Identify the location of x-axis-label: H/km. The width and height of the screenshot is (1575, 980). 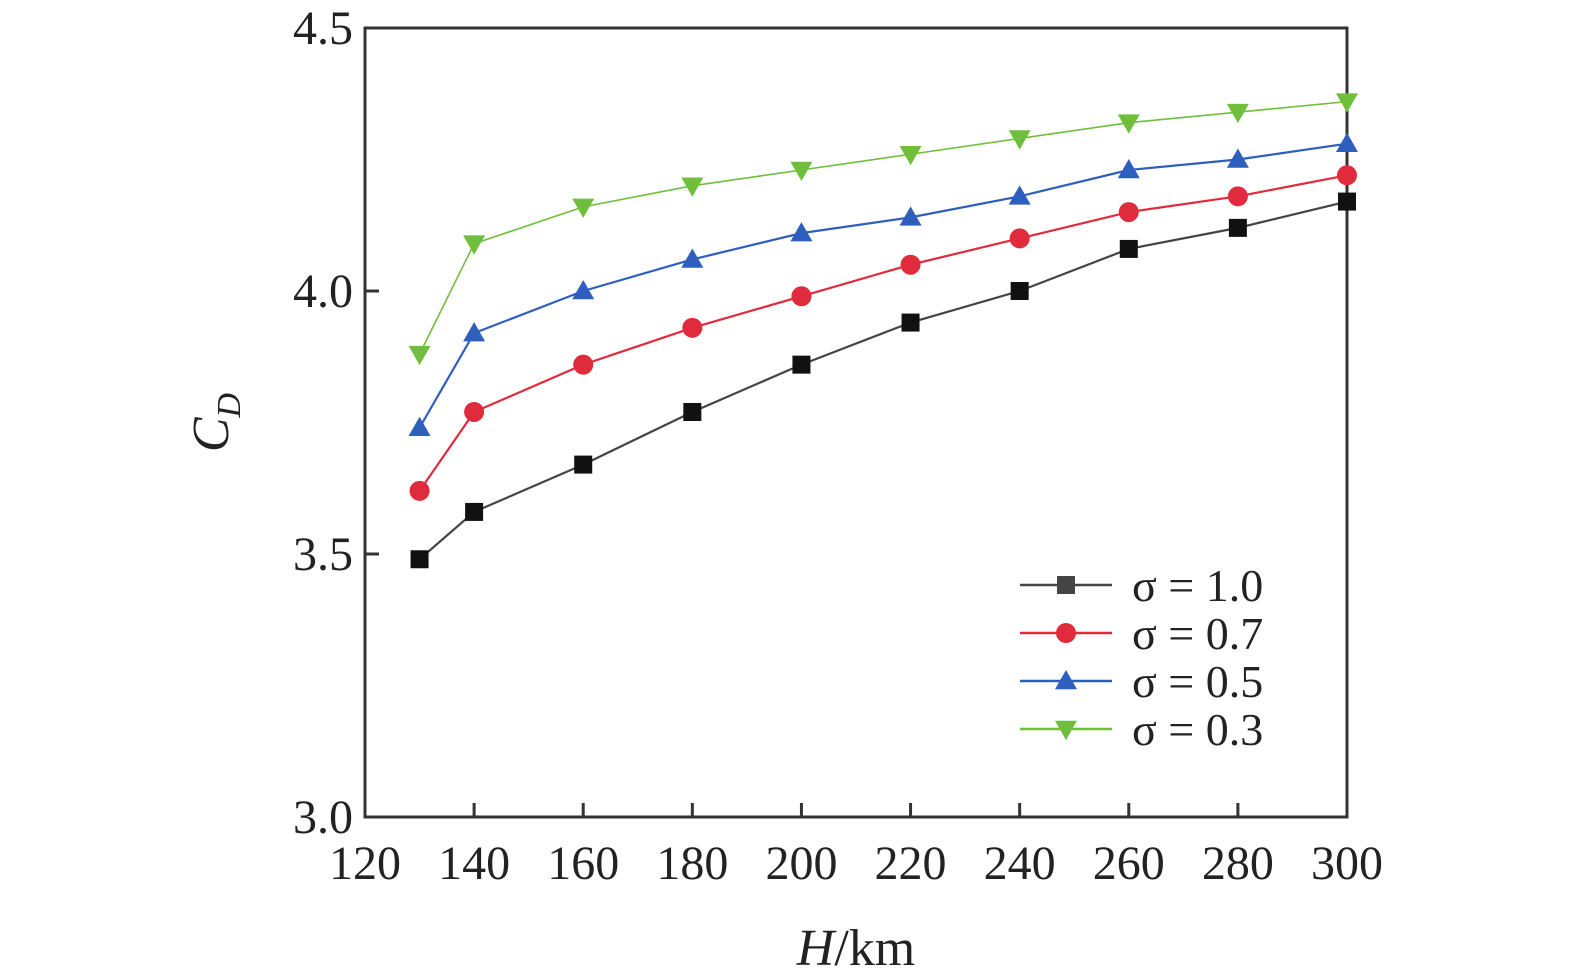
(855, 948).